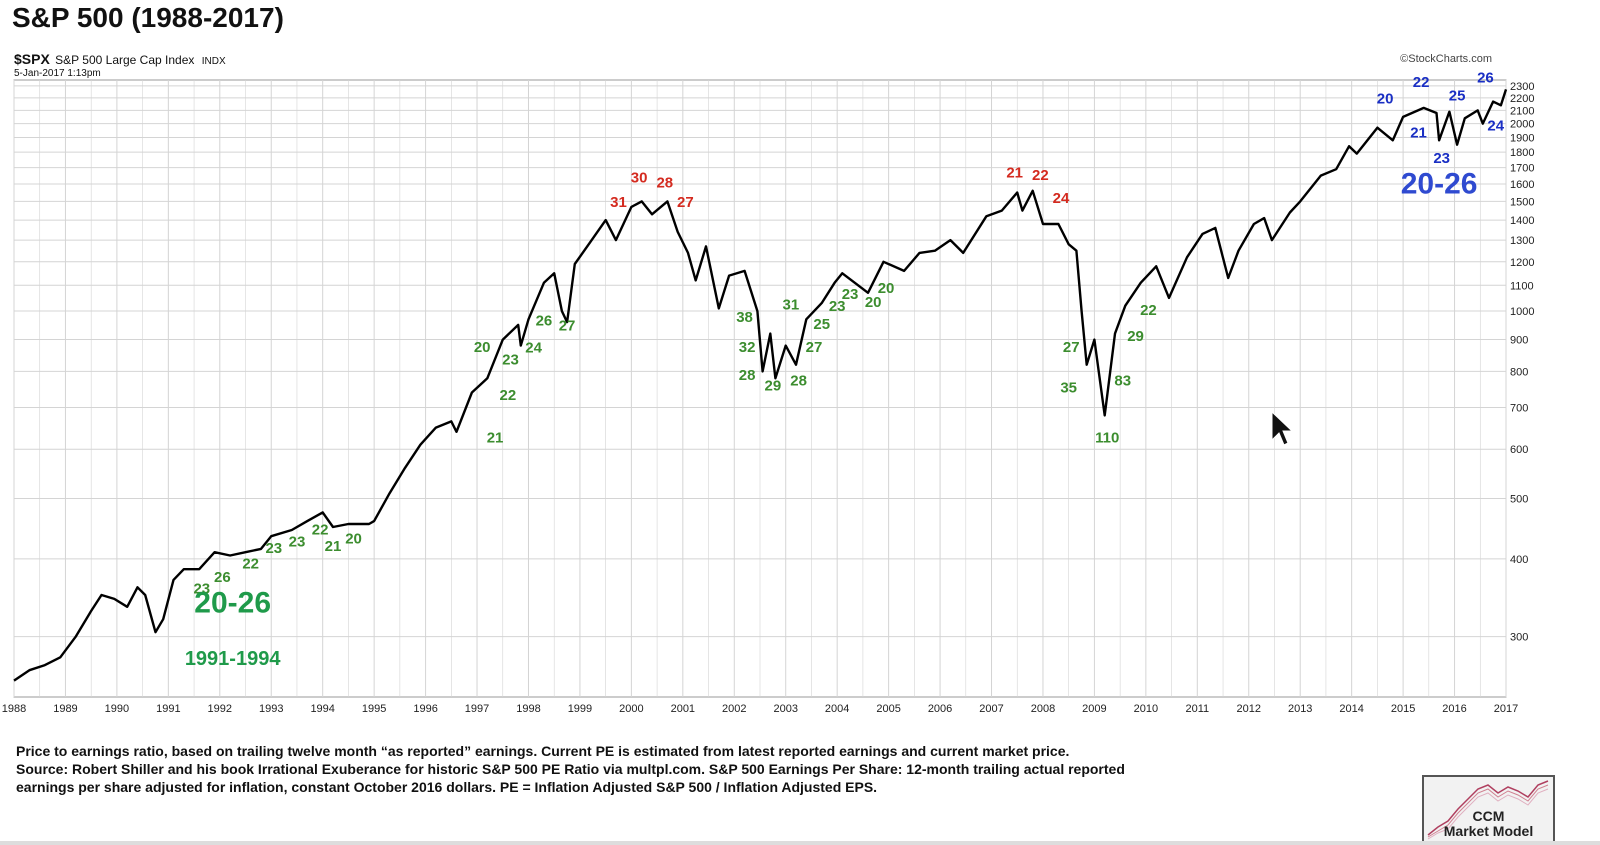  Describe the element at coordinates (125, 60) in the screenshot. I see `ticker-name: S&P 500 Large Cap Index` at that location.